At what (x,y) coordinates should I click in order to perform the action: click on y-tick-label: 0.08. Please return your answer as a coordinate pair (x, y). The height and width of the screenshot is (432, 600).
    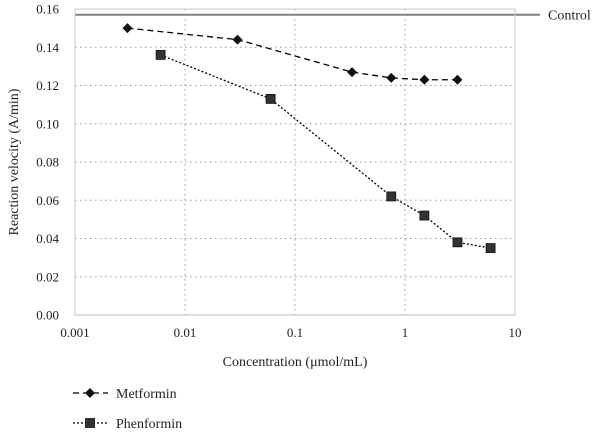
    Looking at the image, I should click on (47, 162).